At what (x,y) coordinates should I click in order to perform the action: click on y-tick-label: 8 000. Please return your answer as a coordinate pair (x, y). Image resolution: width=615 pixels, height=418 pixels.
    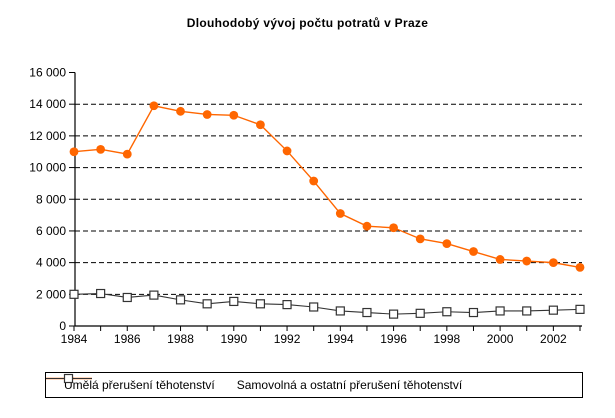
    Looking at the image, I should click on (51, 199).